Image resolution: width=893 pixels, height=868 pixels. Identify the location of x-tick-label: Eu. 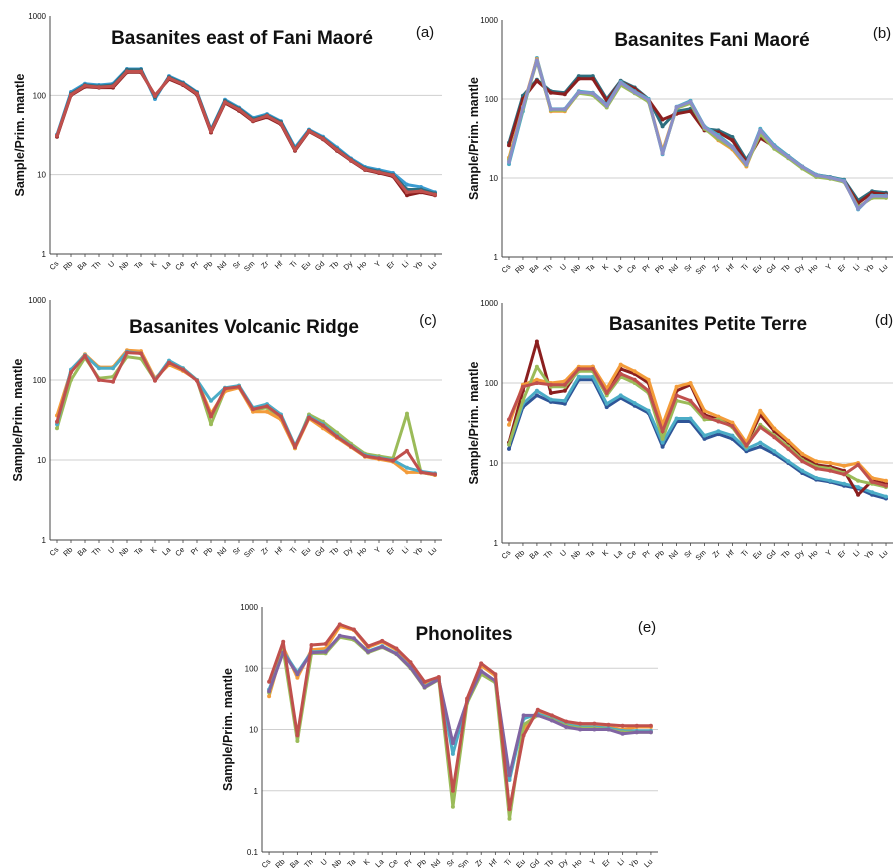
(757, 554).